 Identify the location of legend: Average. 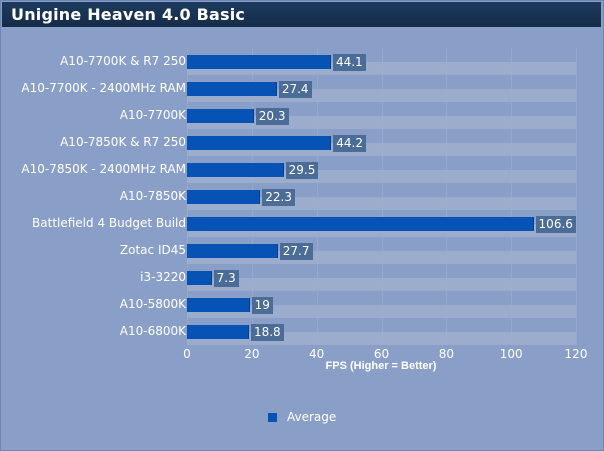
(302, 417).